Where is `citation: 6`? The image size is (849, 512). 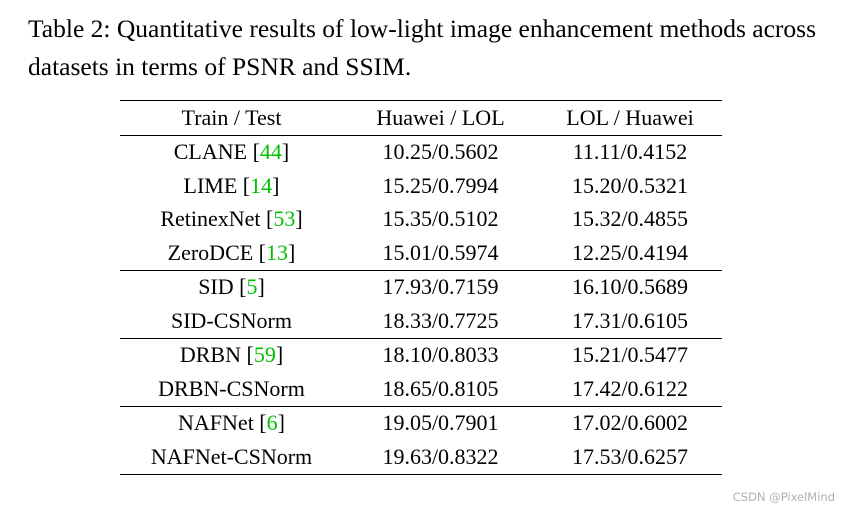
citation: 6 is located at coordinates (272, 423).